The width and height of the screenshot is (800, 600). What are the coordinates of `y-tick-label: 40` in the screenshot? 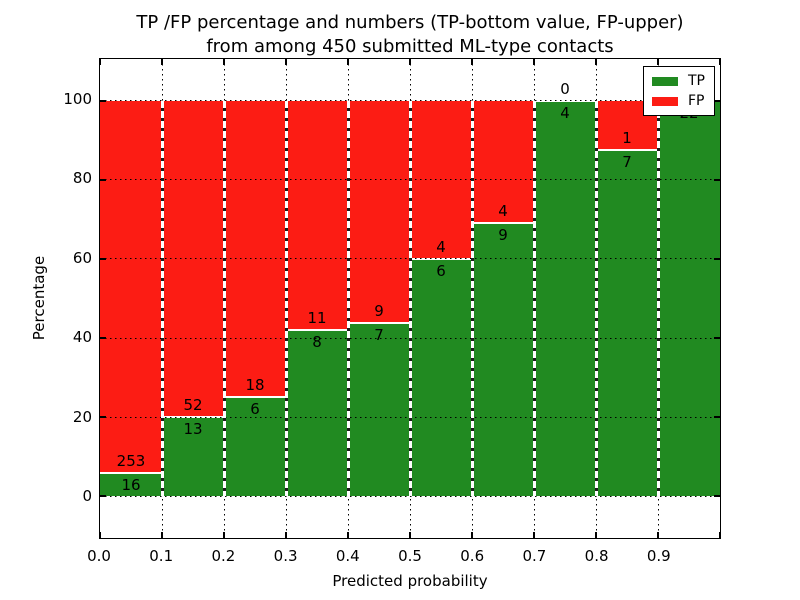 It's located at (82, 337).